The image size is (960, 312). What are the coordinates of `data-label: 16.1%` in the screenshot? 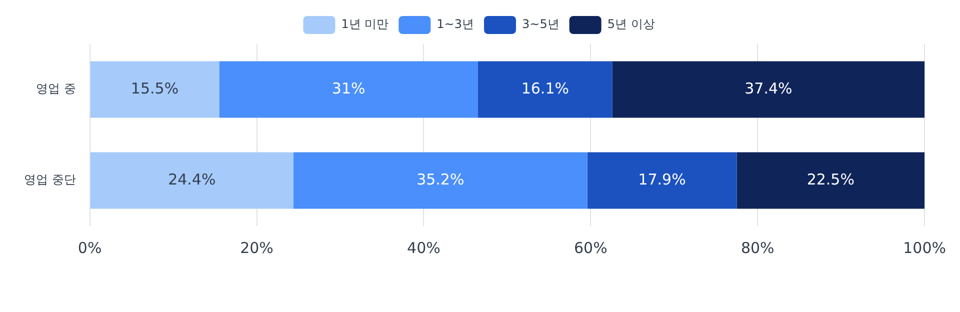 It's located at (545, 88).